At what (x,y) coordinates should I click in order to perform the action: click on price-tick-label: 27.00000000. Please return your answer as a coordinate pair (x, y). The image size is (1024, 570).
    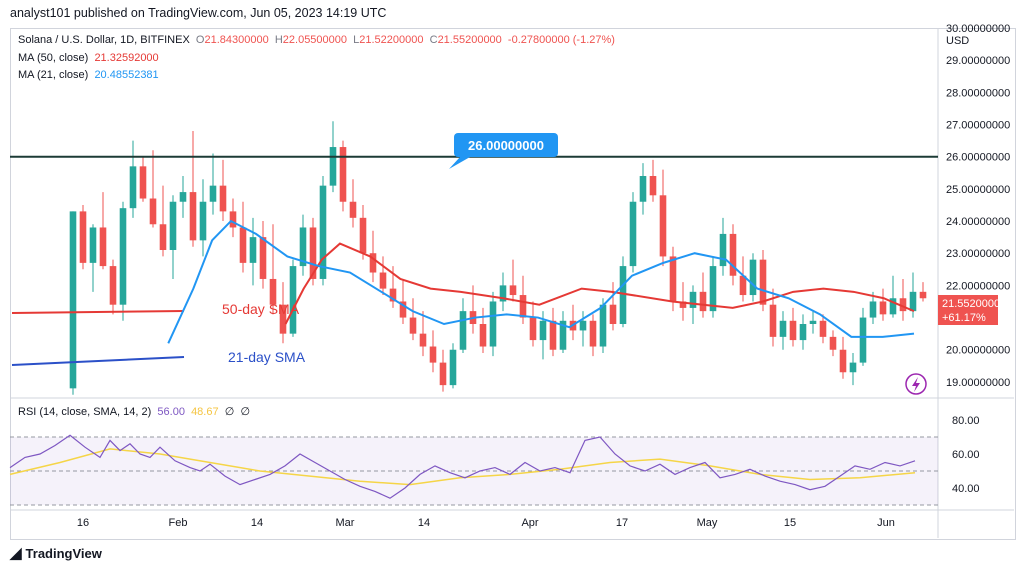
    Looking at the image, I should click on (978, 126).